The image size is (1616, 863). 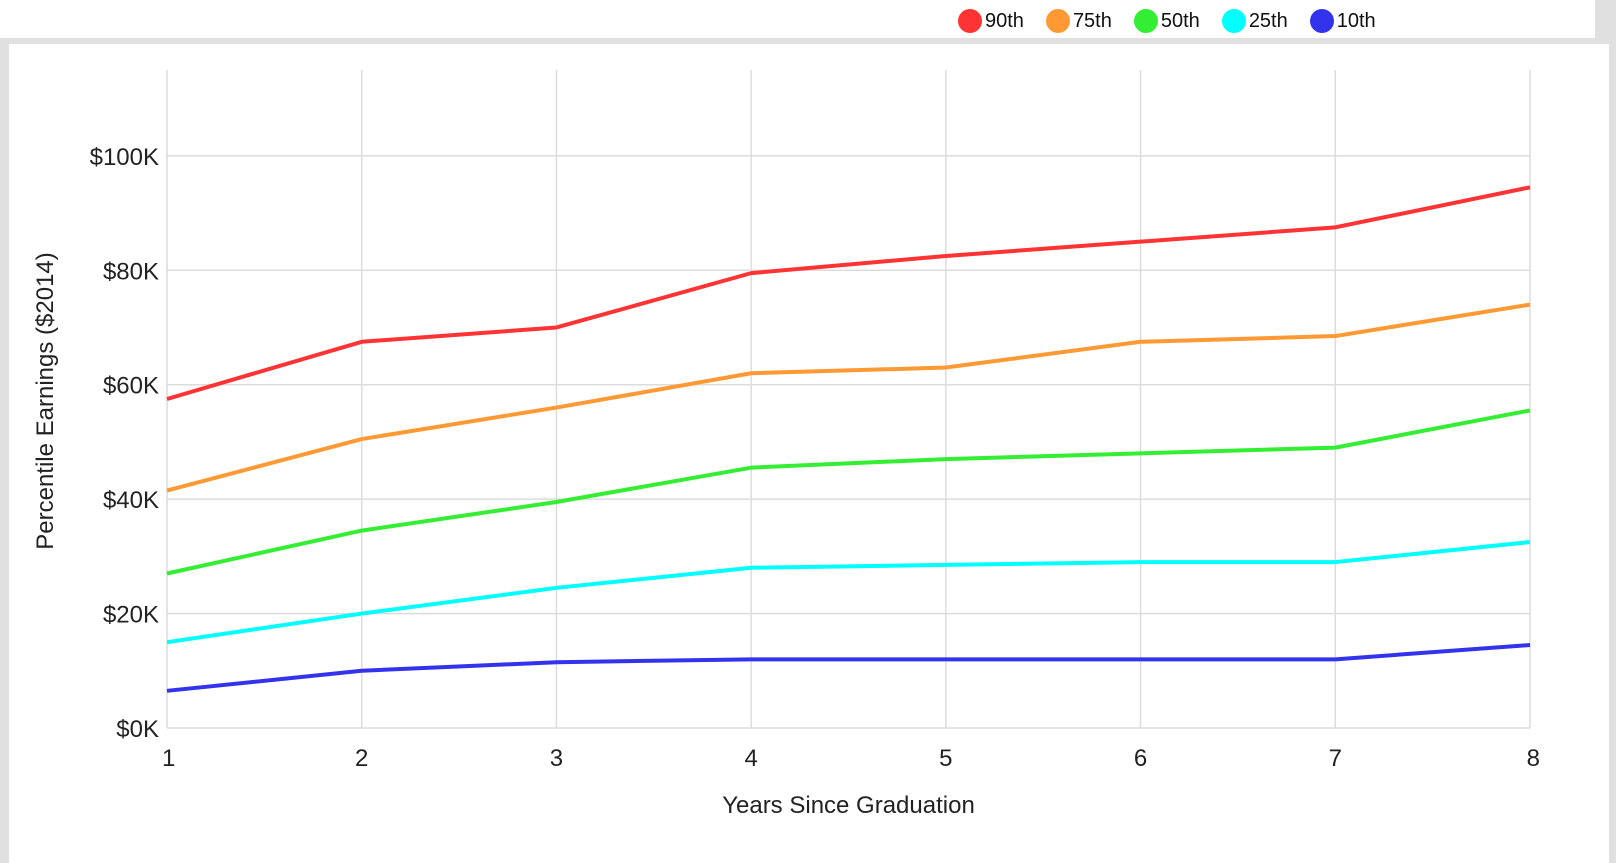 What do you see at coordinates (131, 500) in the screenshot?
I see `y-tick-label: $40K` at bounding box center [131, 500].